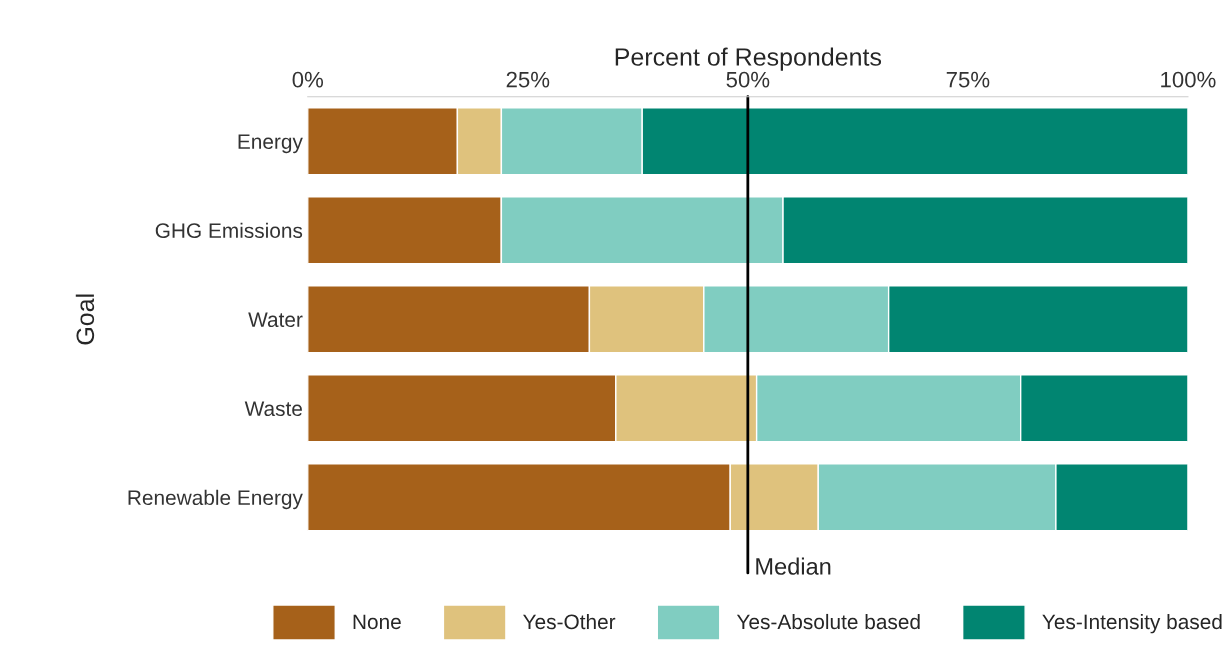 Image resolution: width=1231 pixels, height=645 pixels. Describe the element at coordinates (528, 79) in the screenshot. I see `x-tick-label: 25%` at that location.